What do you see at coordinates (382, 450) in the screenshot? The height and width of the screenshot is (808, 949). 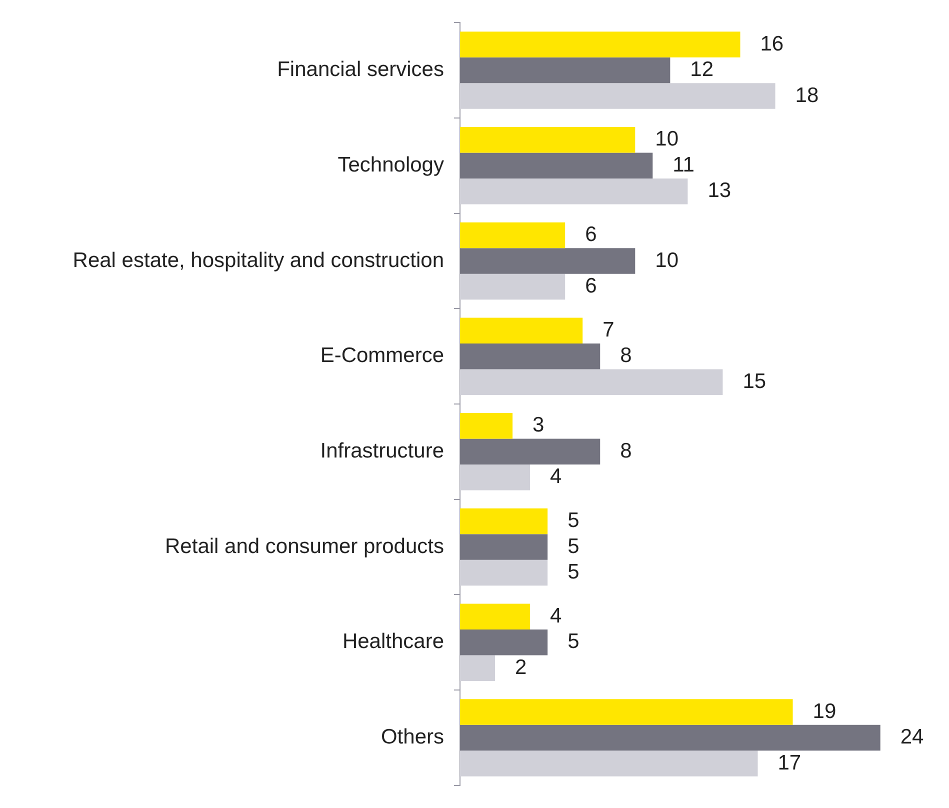 I see `y-tick-label: Infrastructure` at bounding box center [382, 450].